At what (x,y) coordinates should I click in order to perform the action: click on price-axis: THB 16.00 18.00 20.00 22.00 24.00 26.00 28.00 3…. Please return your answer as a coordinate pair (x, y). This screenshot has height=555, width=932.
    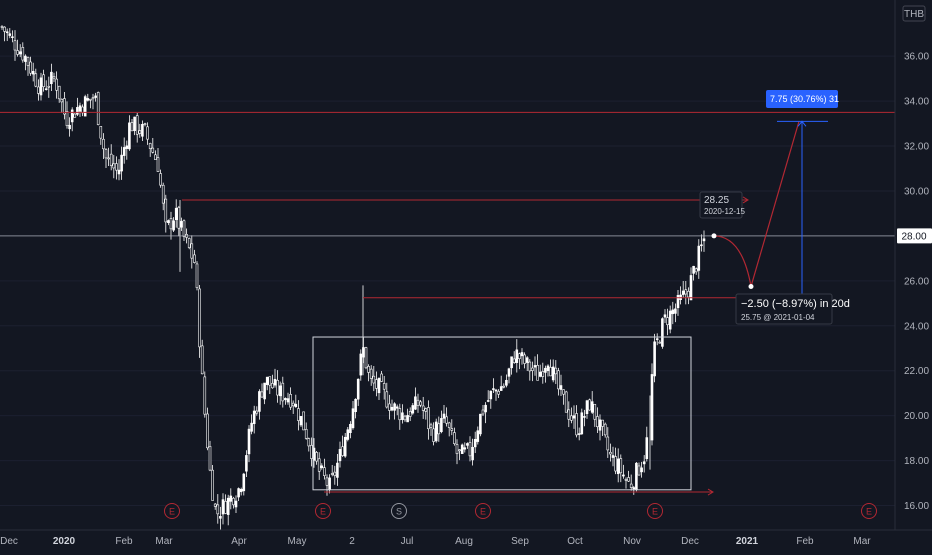
    Looking at the image, I should click on (913, 265).